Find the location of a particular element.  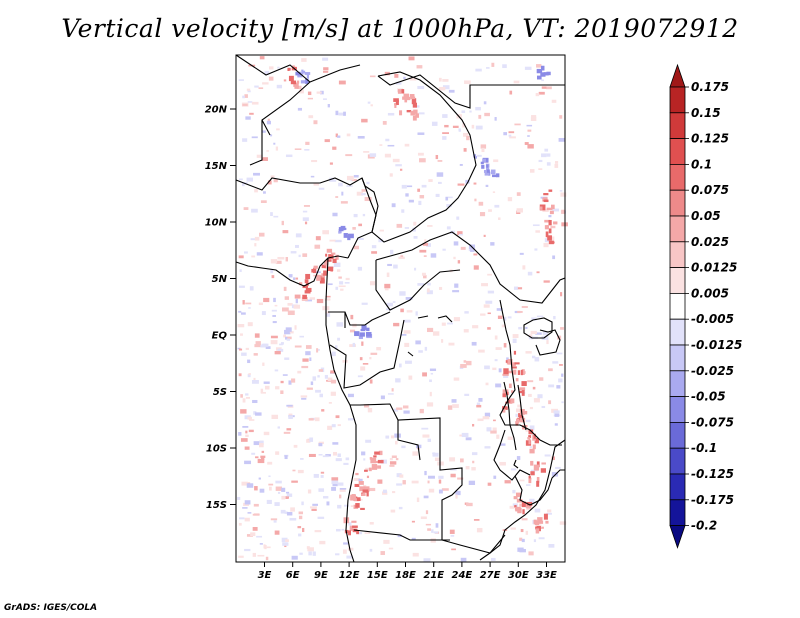

coastline-east is located at coordinates (522, 500).